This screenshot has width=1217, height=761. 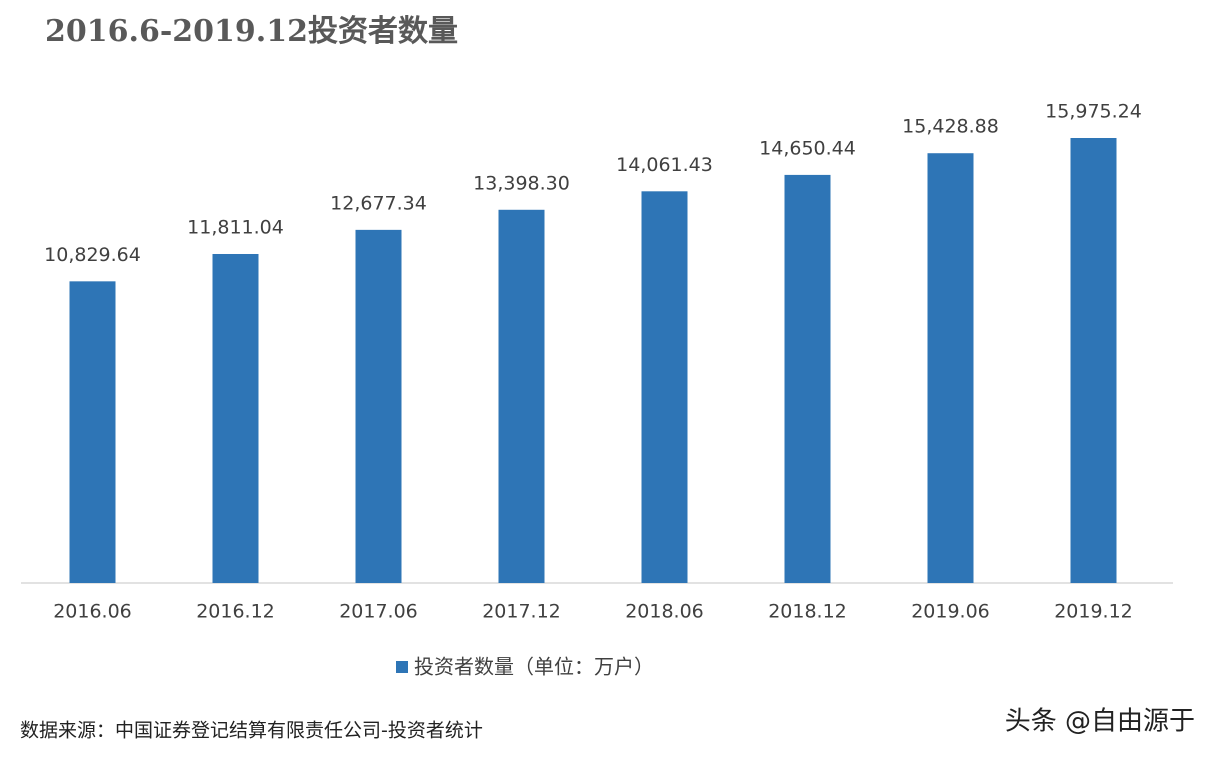 What do you see at coordinates (1100, 722) in the screenshot?
I see `watermark: 头条 @自由源于` at bounding box center [1100, 722].